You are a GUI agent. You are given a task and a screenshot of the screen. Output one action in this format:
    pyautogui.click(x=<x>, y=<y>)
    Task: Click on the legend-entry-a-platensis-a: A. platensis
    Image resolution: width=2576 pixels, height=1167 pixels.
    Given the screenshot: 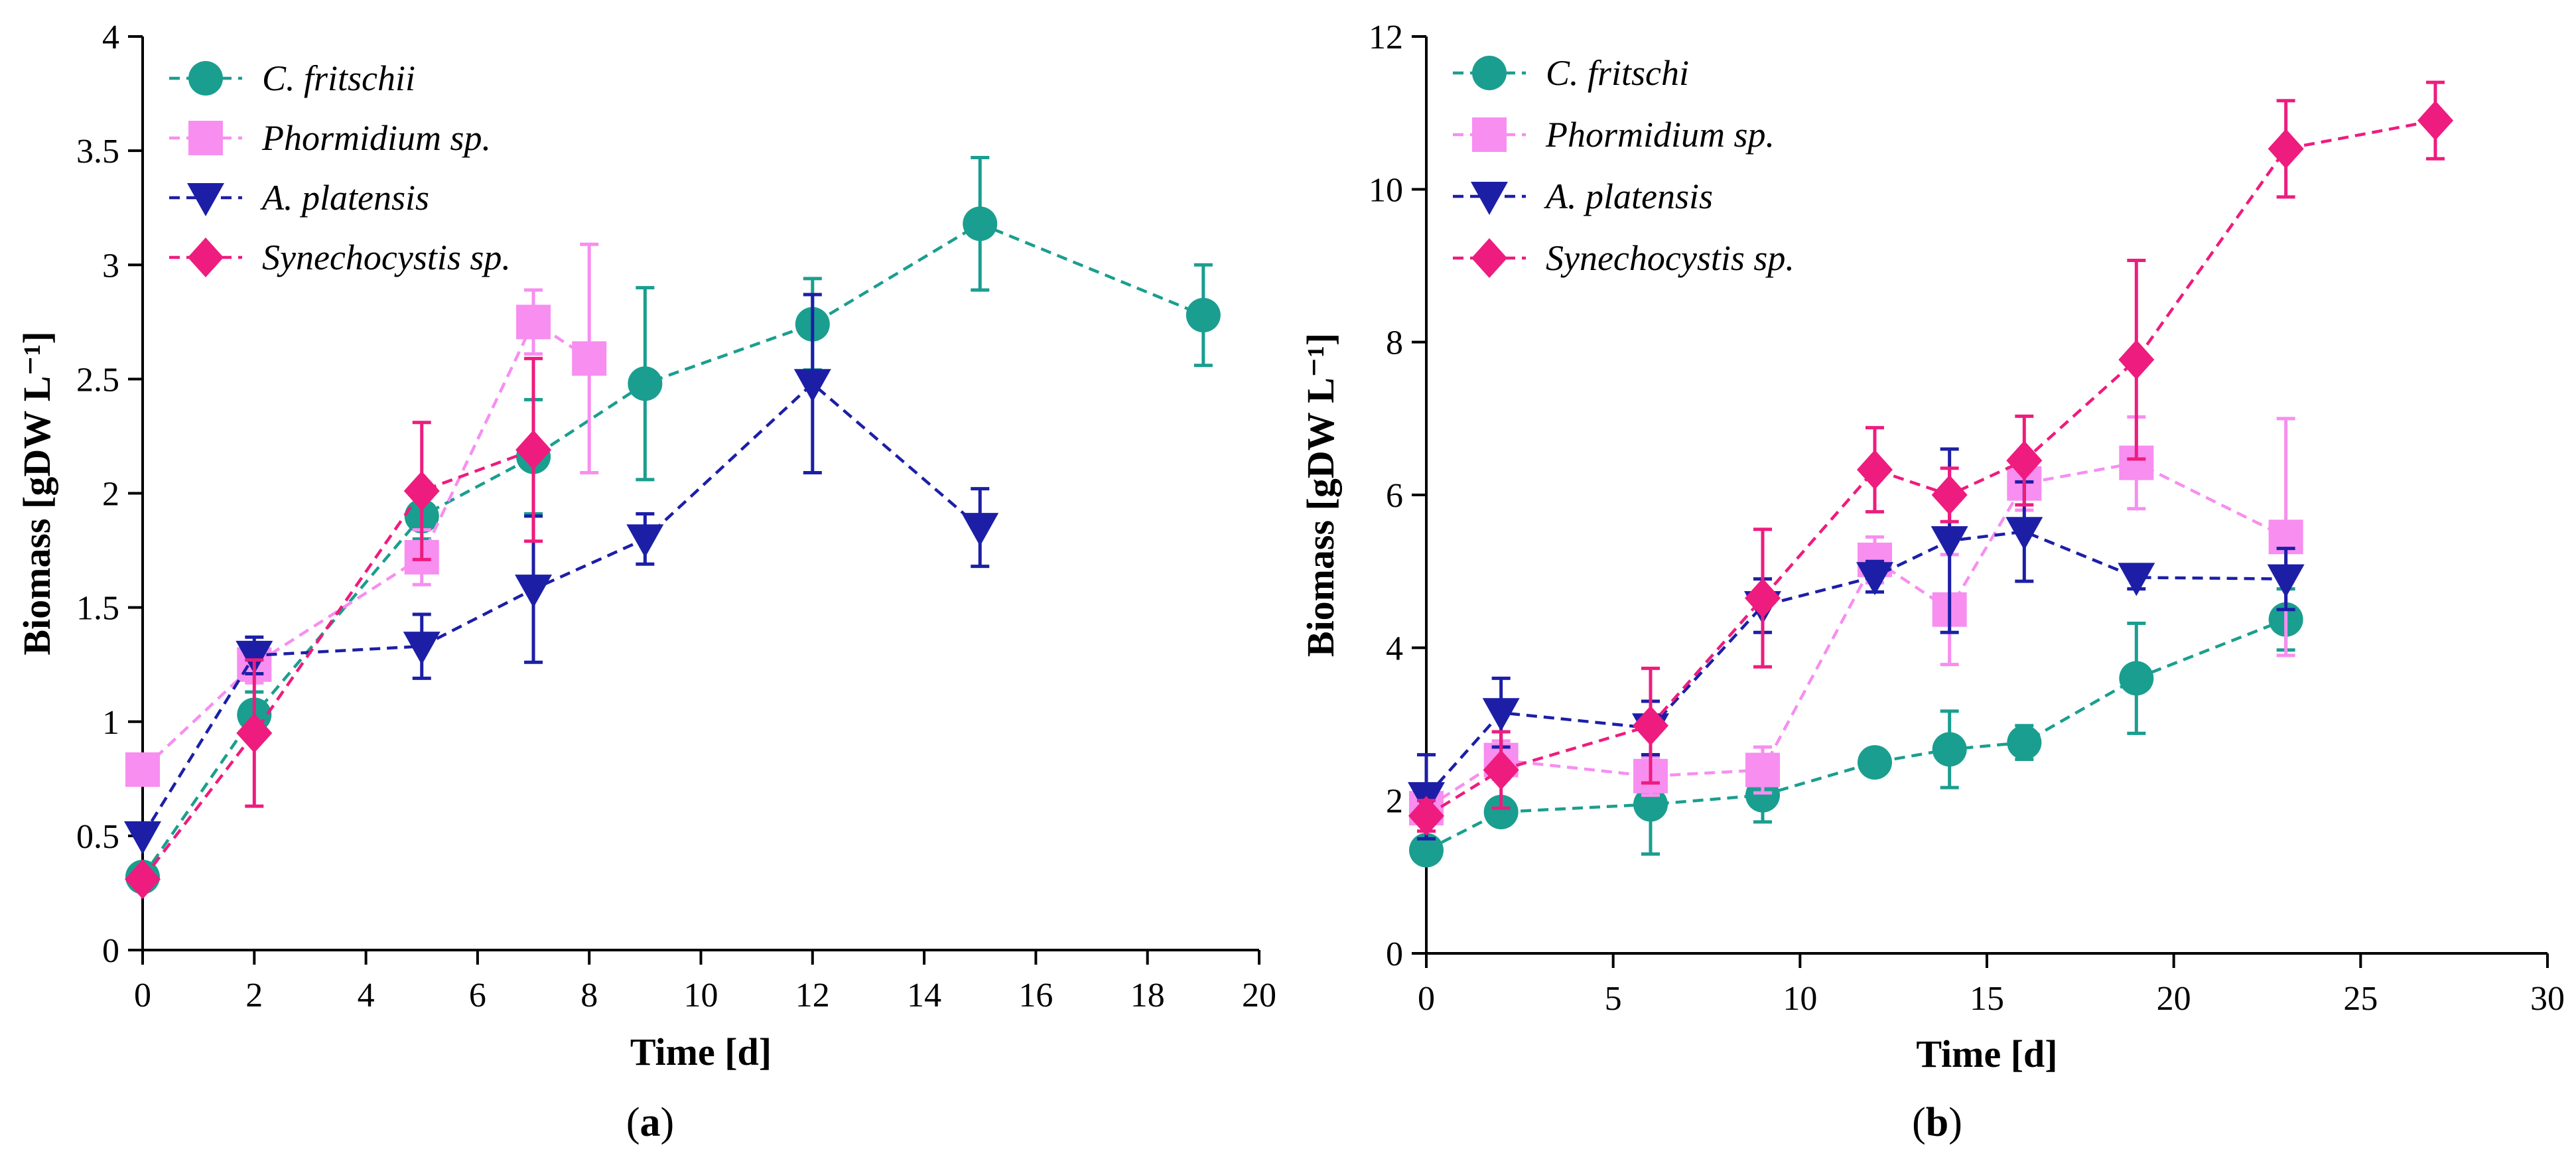 What is the action you would take?
    pyautogui.click(x=299, y=198)
    